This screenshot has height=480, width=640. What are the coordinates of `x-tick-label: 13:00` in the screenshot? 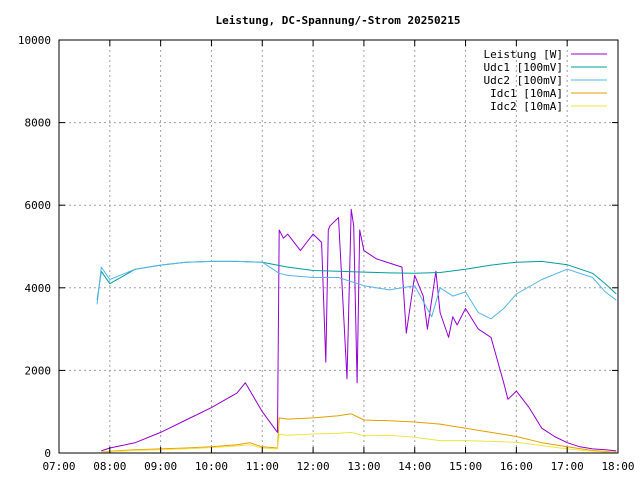 It's located at (363, 466).